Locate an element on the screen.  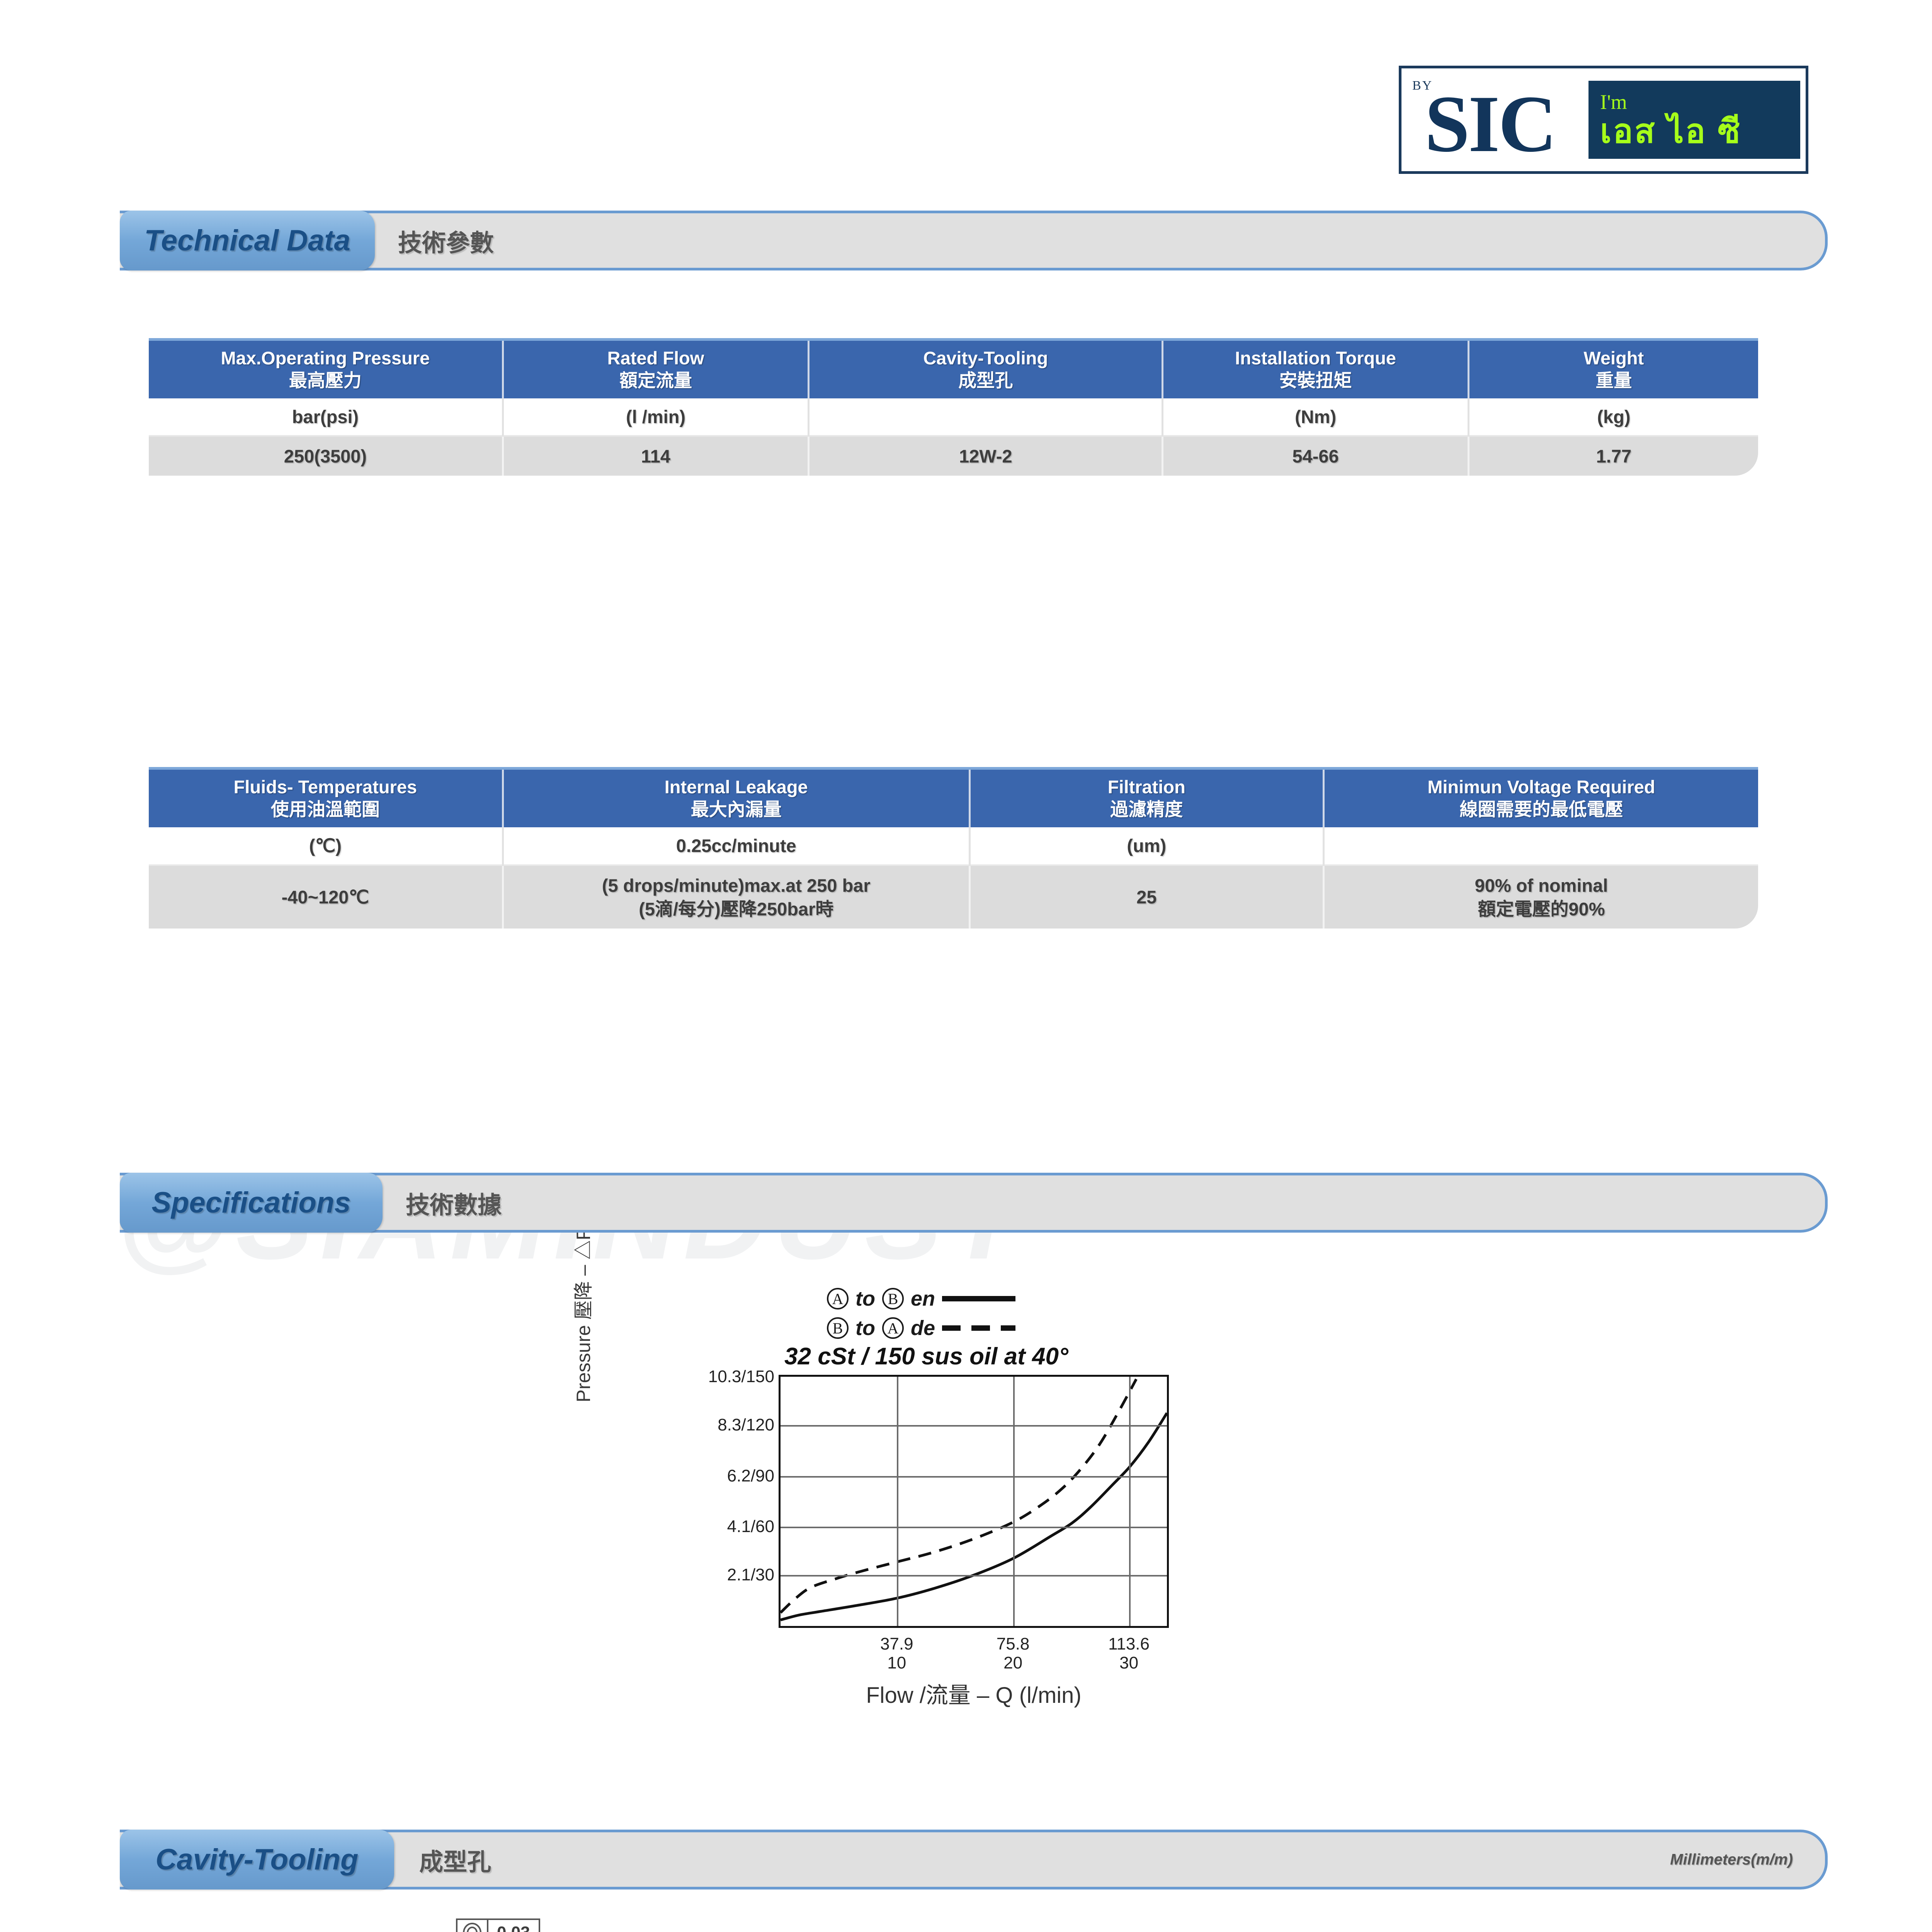
chart-y-tick-label: 4.1/60 is located at coordinates (751, 1526).